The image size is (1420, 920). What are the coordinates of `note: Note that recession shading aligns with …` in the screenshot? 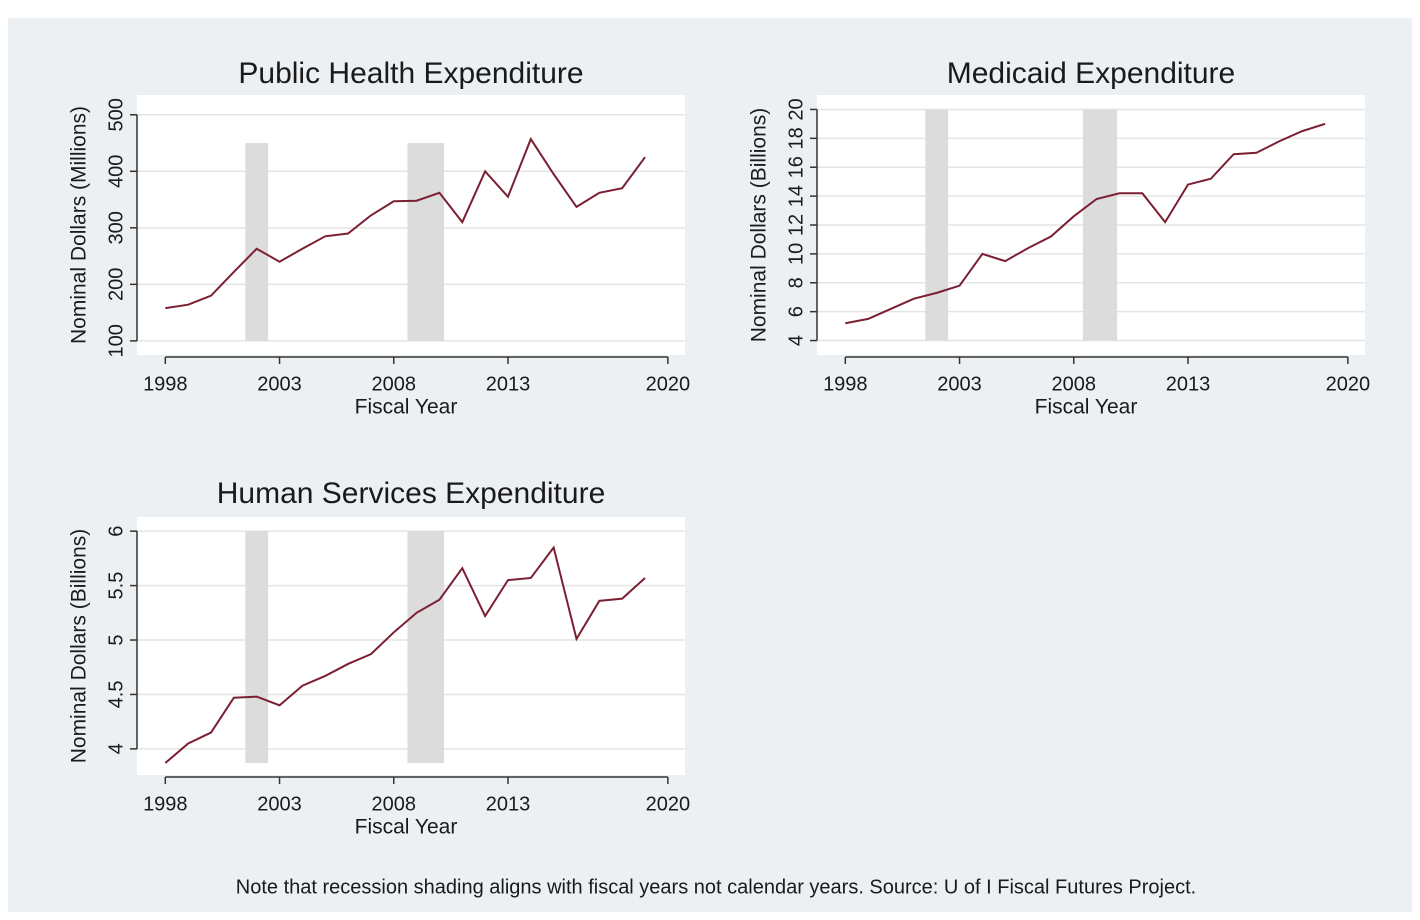 It's located at (716, 887).